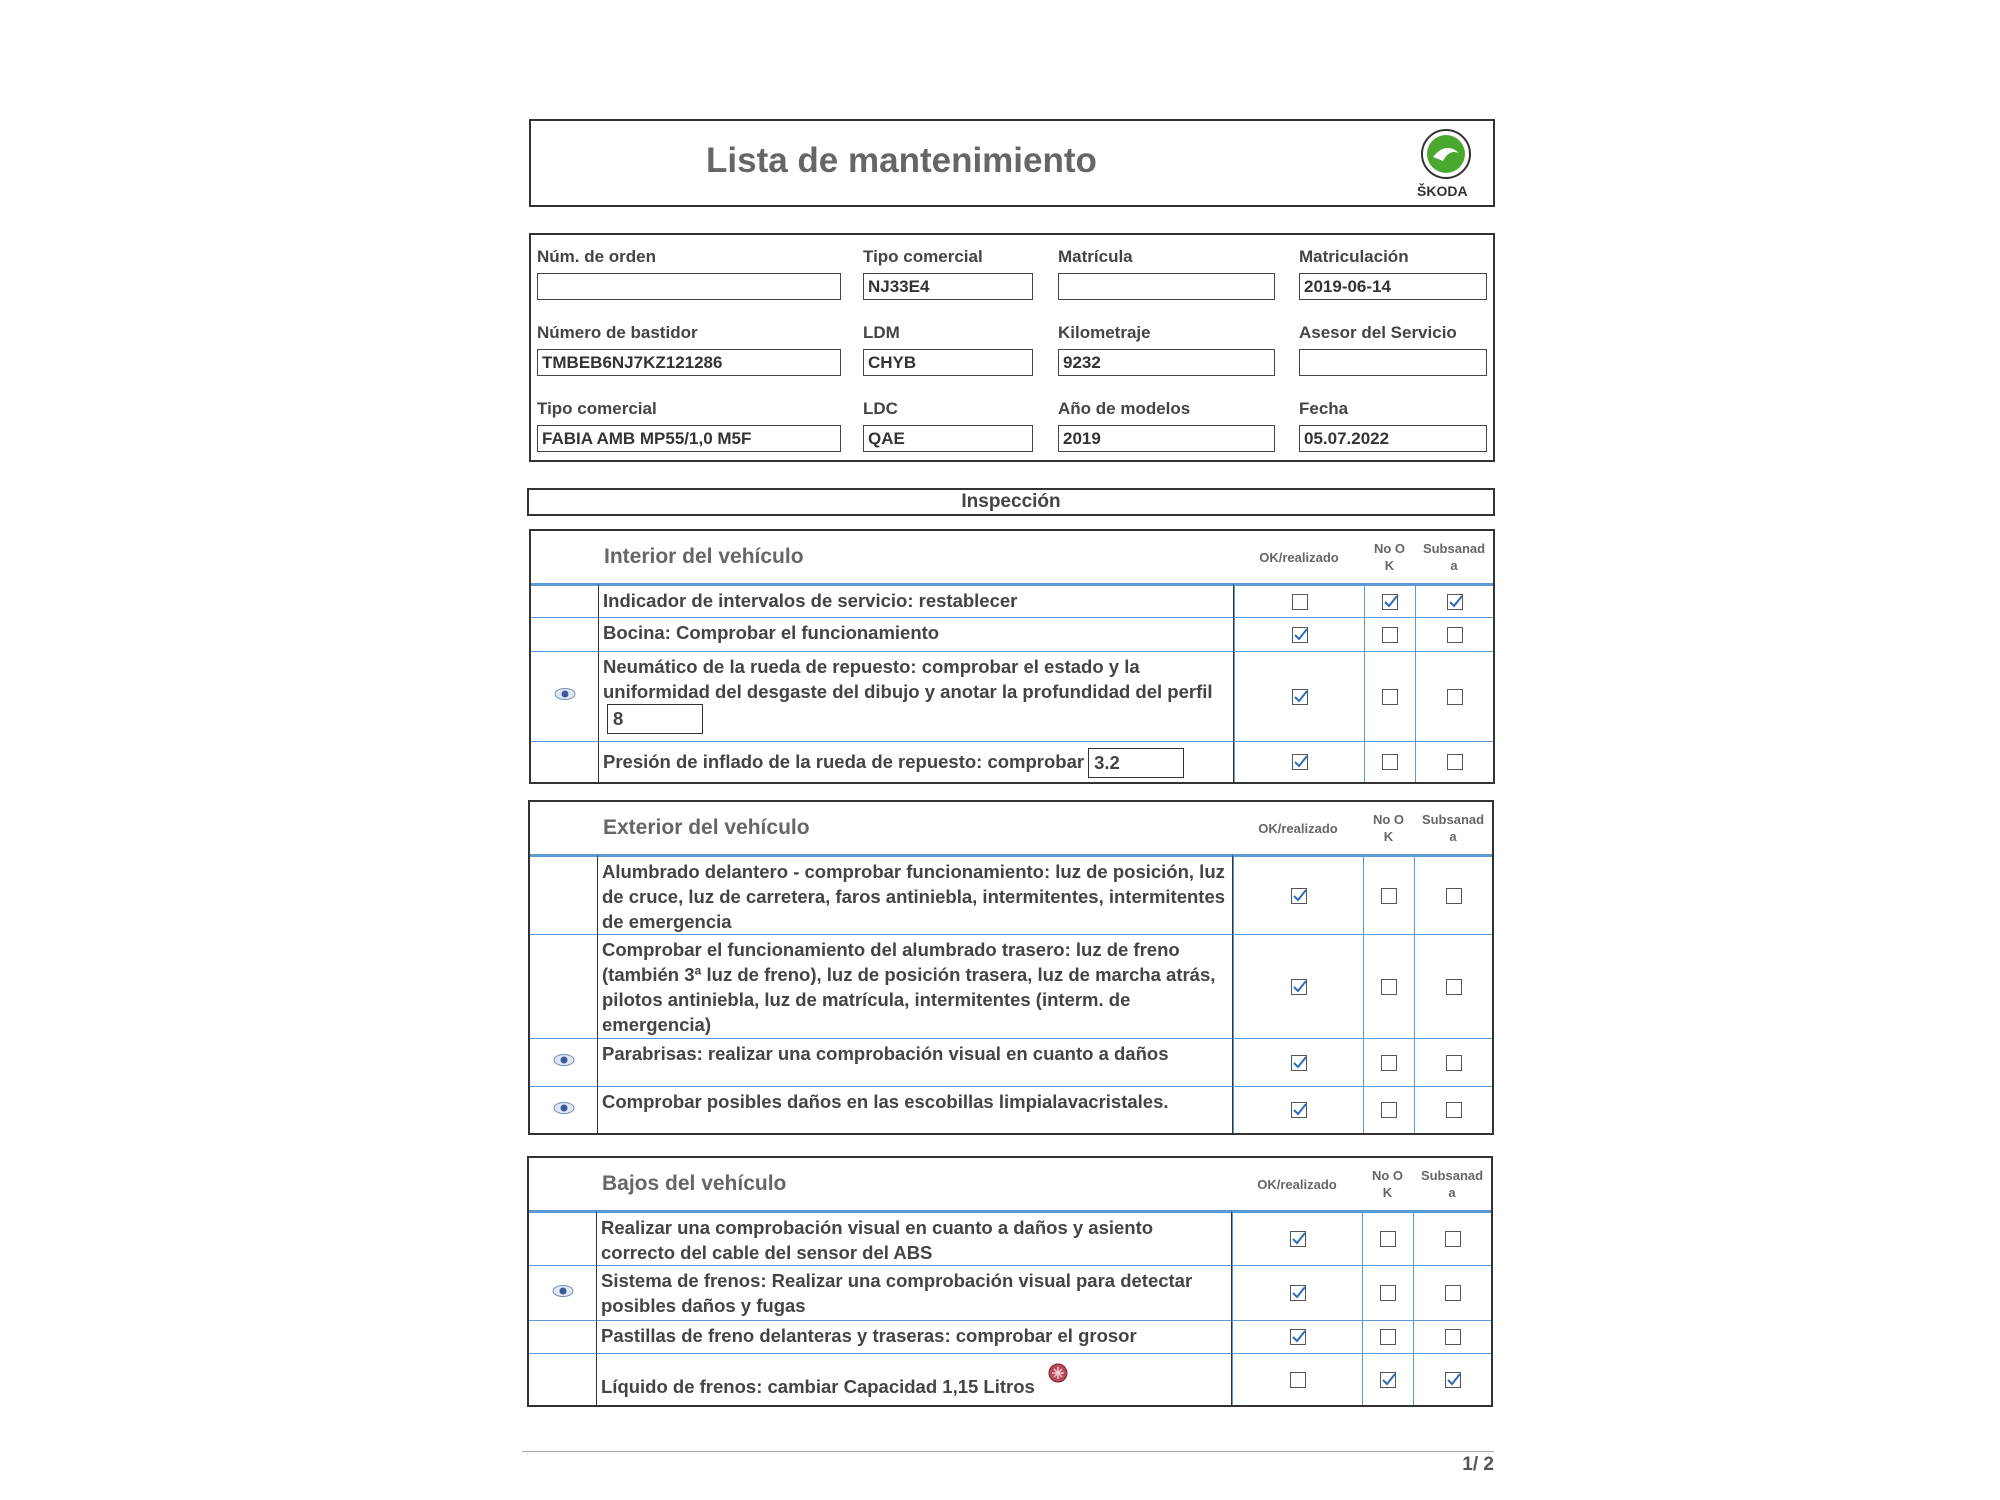 The image size is (2000, 1500). Describe the element at coordinates (1058, 1376) in the screenshot. I see `alert-icon` at that location.